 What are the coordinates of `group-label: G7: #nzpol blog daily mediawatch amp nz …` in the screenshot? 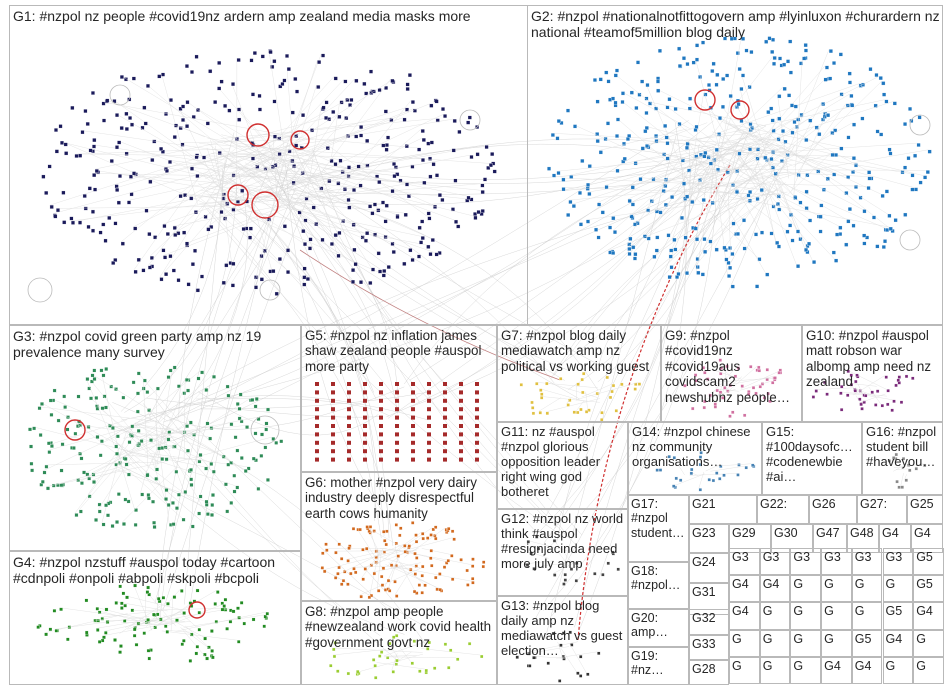 It's located at (575, 351).